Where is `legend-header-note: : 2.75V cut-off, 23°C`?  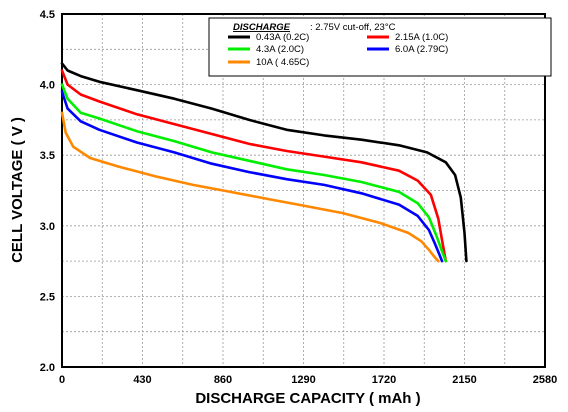
legend-header-note: : 2.75V cut-off, 23°C is located at coordinates (353, 27).